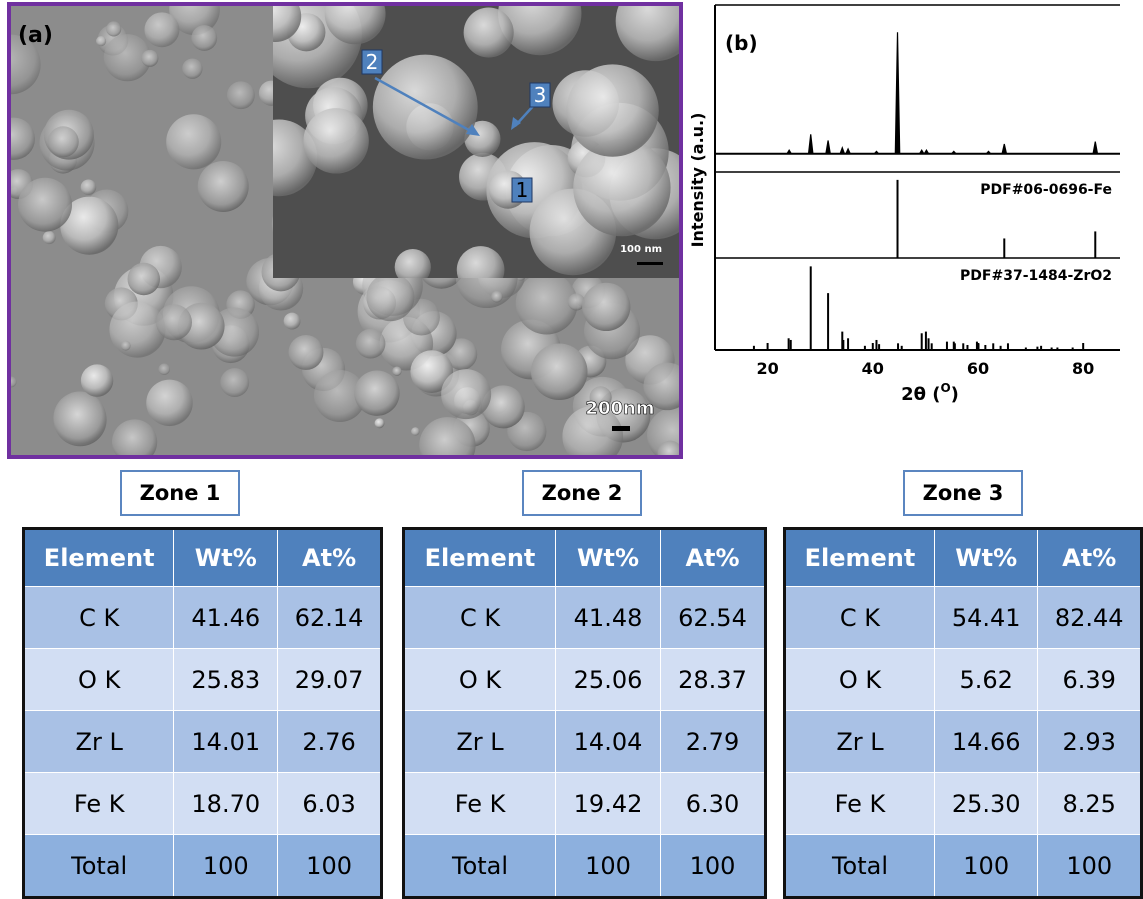 The height and width of the screenshot is (899, 1143). What do you see at coordinates (608, 557) in the screenshot?
I see `header-cell: Wt%` at bounding box center [608, 557].